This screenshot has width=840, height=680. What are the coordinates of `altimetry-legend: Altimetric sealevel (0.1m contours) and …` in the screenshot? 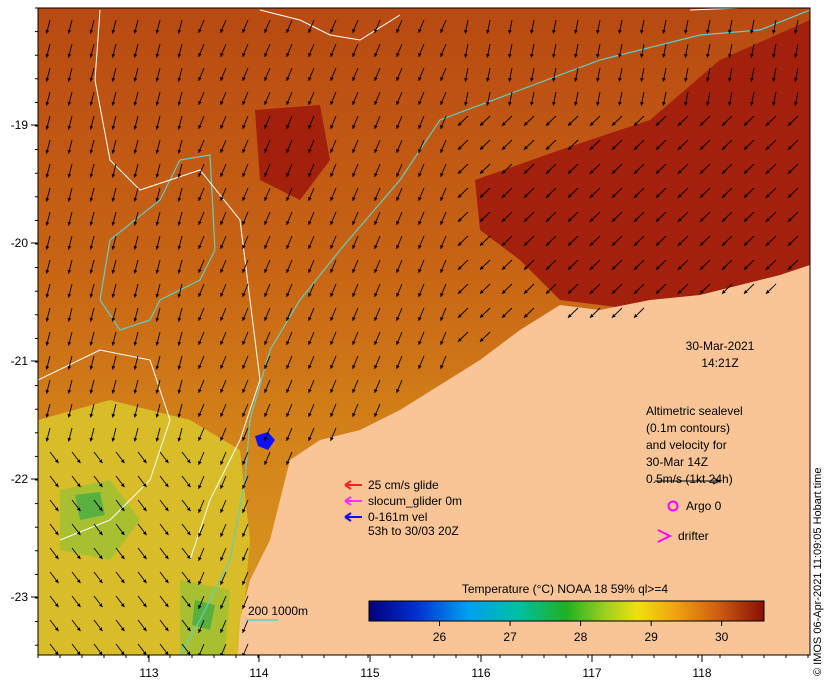 It's located at (694, 445).